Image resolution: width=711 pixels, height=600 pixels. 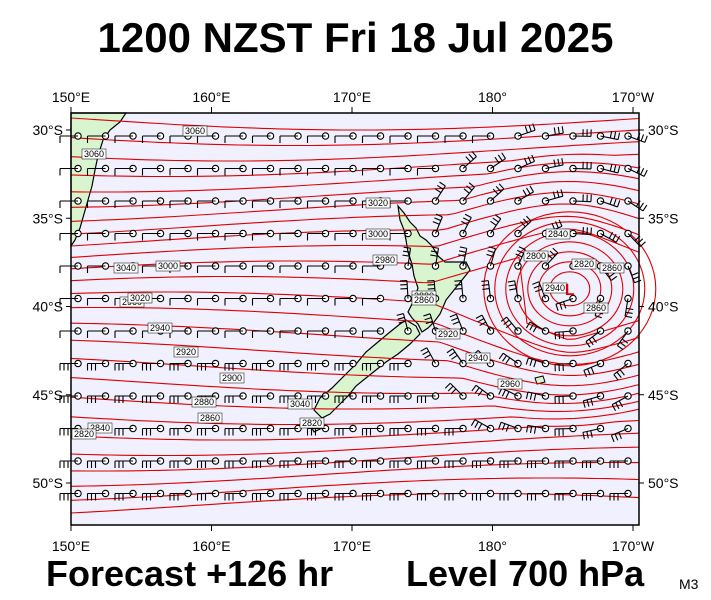 What do you see at coordinates (540, 380) in the screenshot?
I see `chatham-islands` at bounding box center [540, 380].